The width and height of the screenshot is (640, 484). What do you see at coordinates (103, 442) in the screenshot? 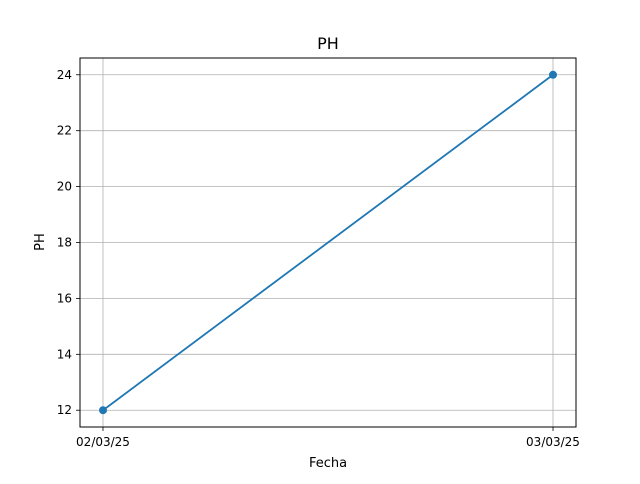
I see `x-tick-label: 02/03/25` at bounding box center [103, 442].